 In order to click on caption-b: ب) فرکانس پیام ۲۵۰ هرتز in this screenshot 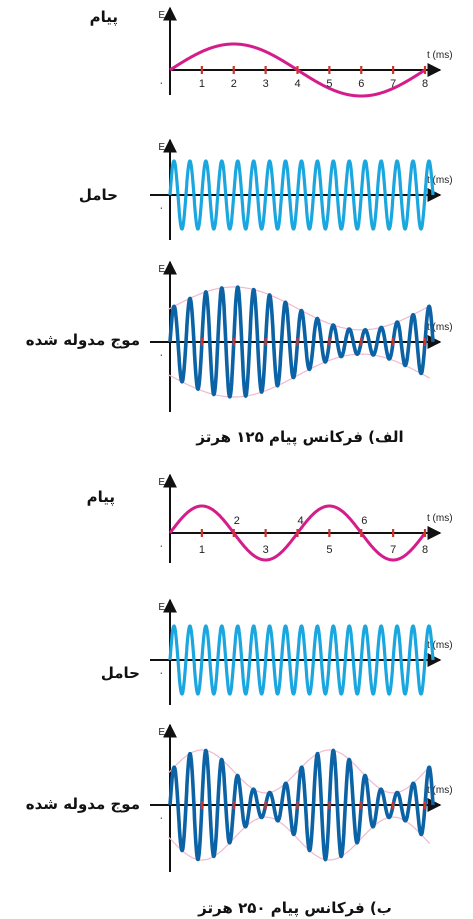, I will do `click(294, 908)`.